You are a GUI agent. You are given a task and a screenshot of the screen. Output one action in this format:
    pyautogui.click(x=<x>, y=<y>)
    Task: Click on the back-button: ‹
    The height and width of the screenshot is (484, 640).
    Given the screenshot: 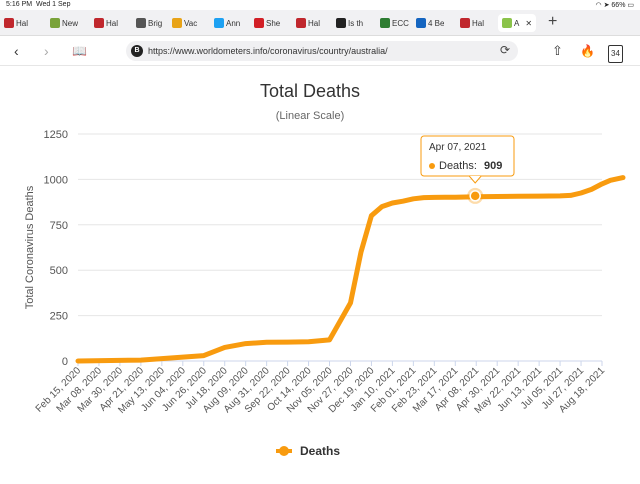 What is the action you would take?
    pyautogui.click(x=16, y=51)
    